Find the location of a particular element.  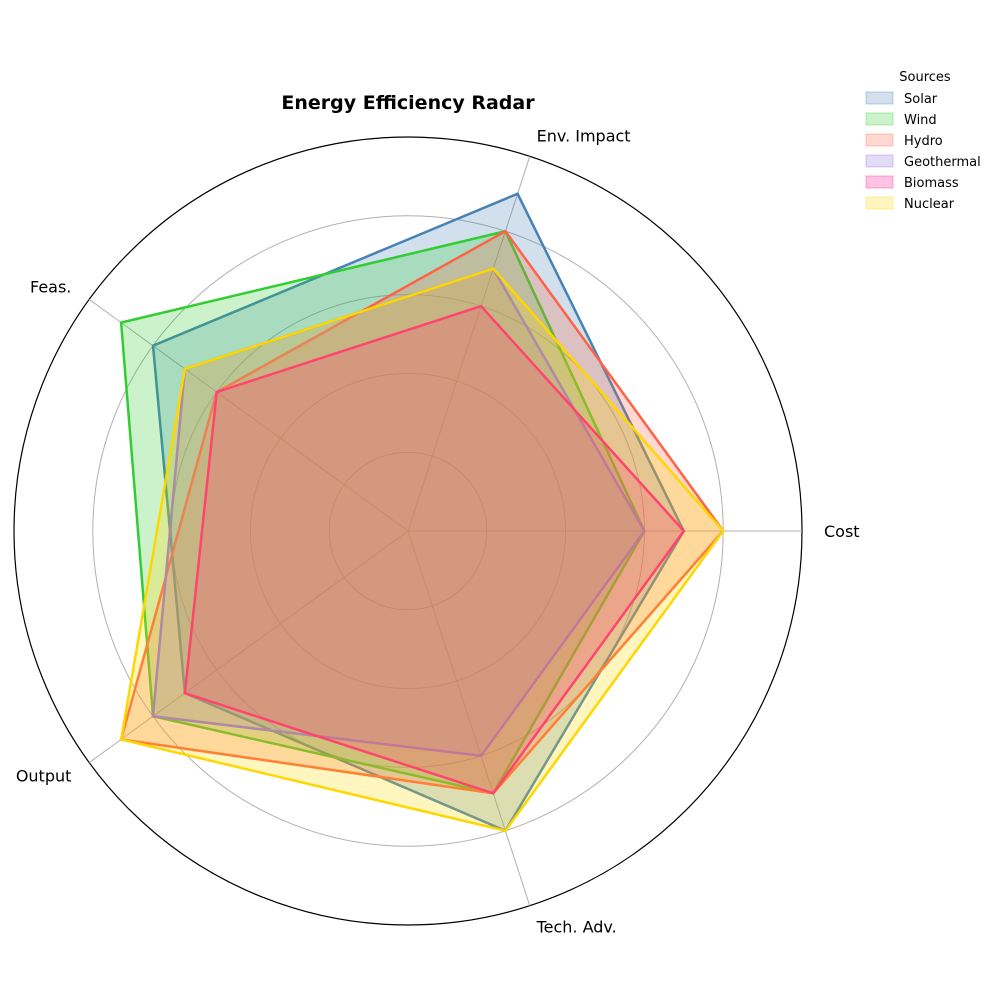

legend-item: Hydro is located at coordinates (904, 141).